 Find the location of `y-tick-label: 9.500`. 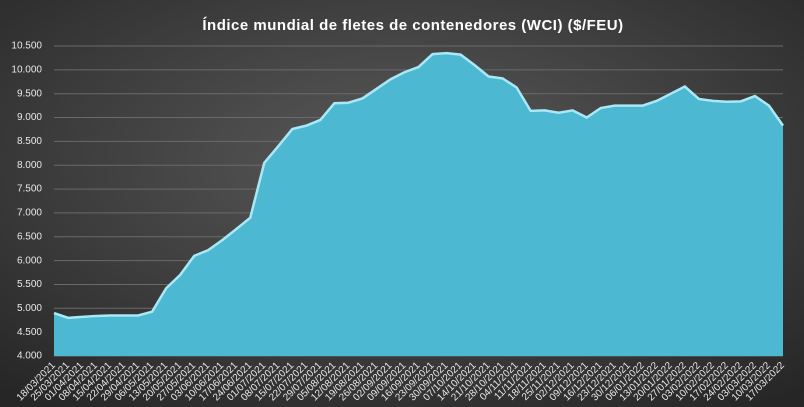

y-tick-label: 9.500 is located at coordinates (29, 93).